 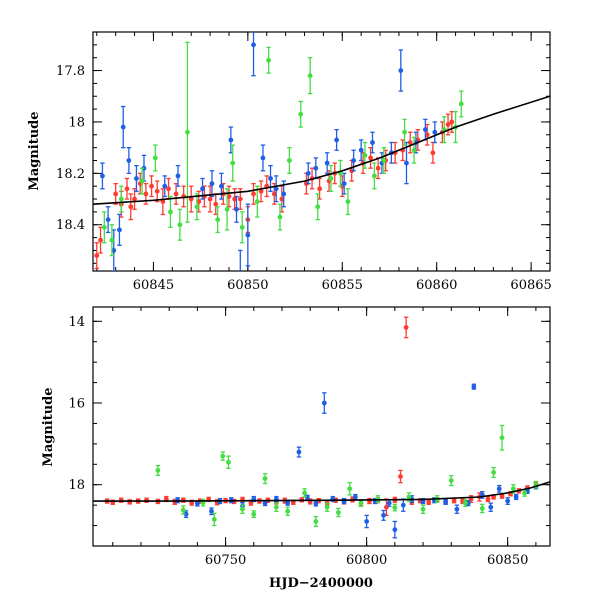 What do you see at coordinates (247, 285) in the screenshot?
I see `top-x-tick-label: 60850` at bounding box center [247, 285].